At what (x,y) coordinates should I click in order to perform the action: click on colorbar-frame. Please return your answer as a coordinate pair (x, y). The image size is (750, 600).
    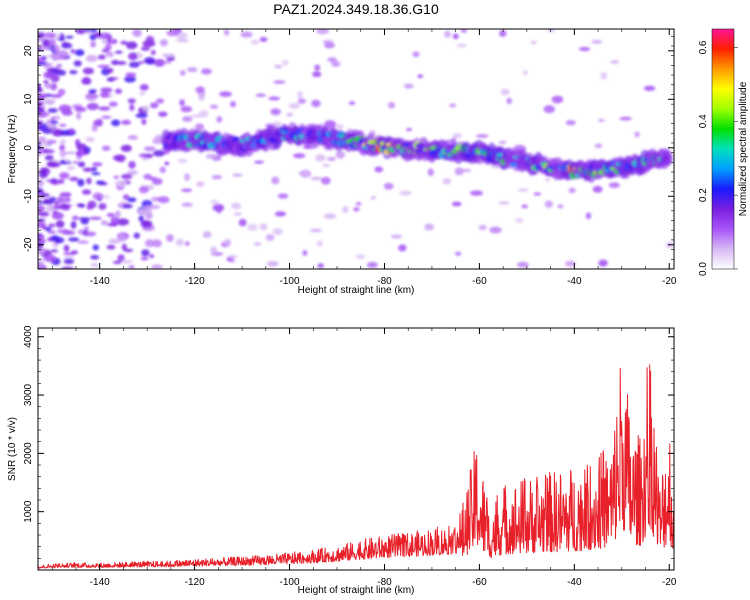
    Looking at the image, I should click on (723, 149).